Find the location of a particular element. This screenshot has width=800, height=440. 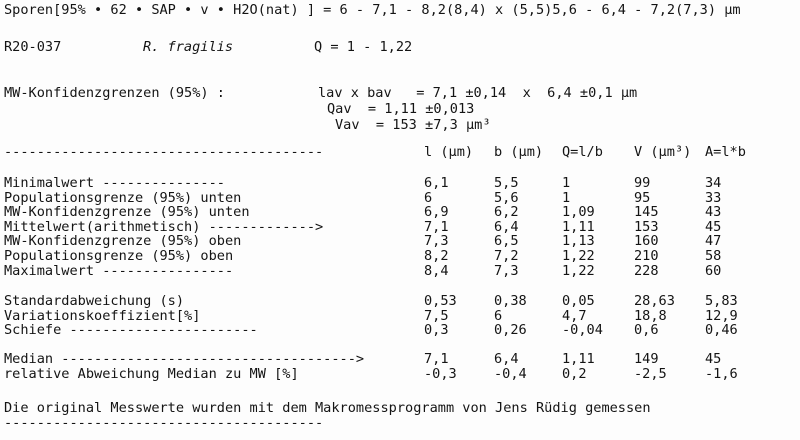

column-header: A=l*b is located at coordinates (725, 152).